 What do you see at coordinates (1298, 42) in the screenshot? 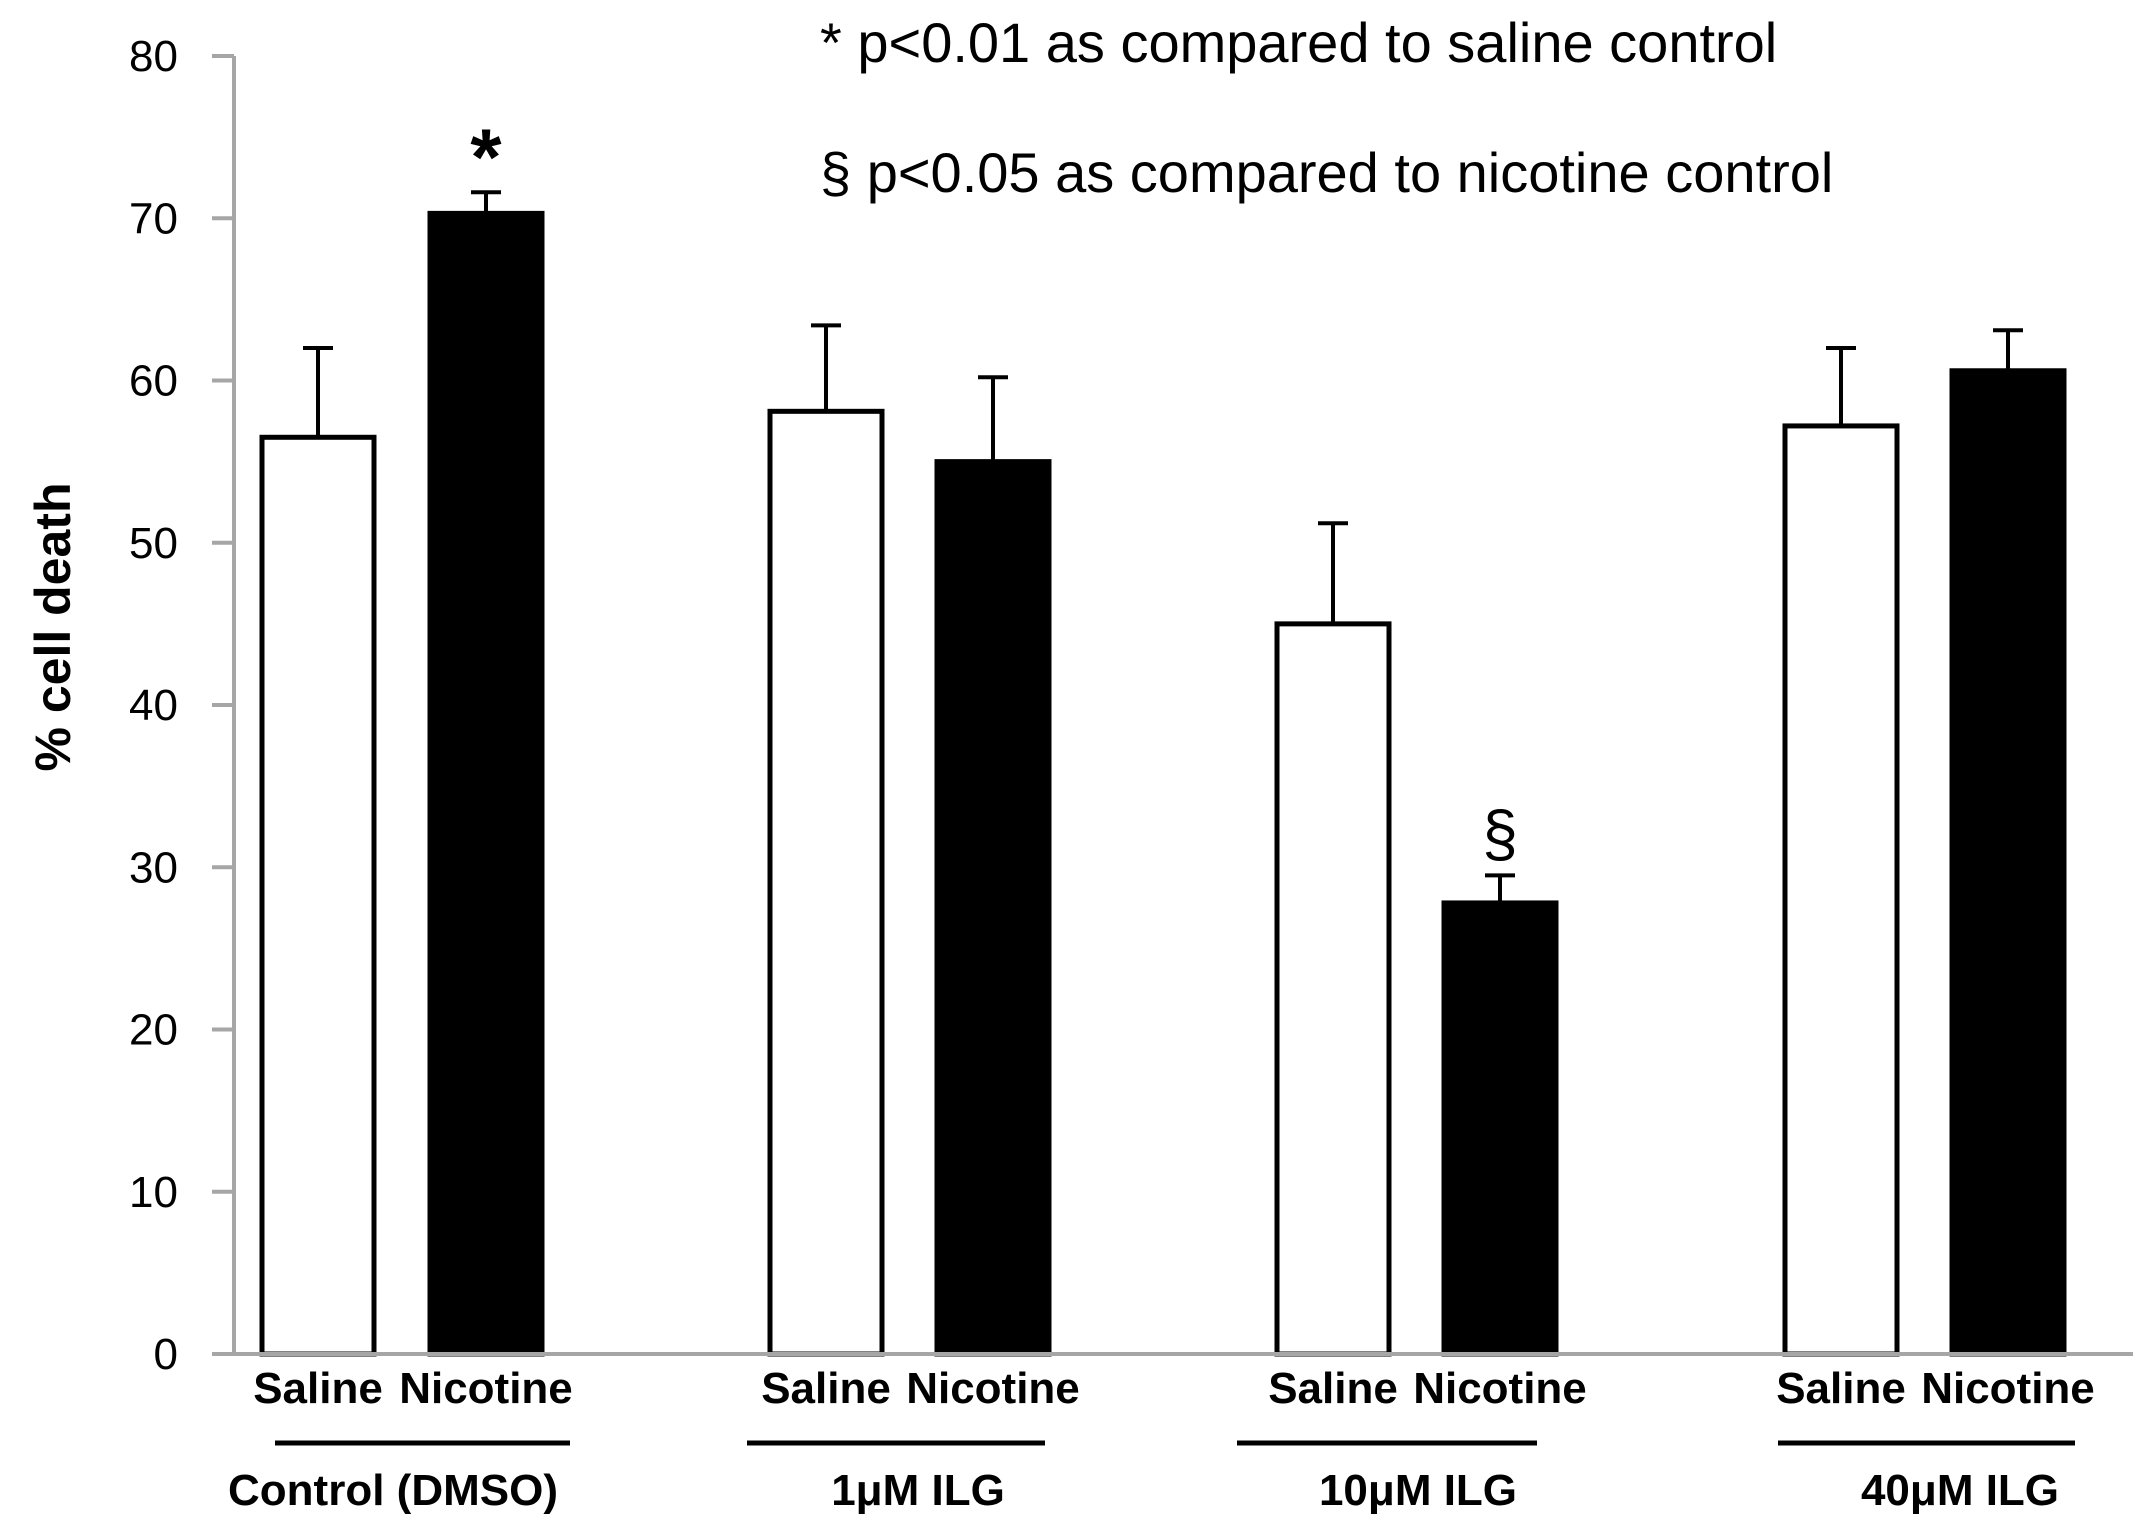
I see `annotation-saline: * p<0.01 as compared to saline control` at bounding box center [1298, 42].